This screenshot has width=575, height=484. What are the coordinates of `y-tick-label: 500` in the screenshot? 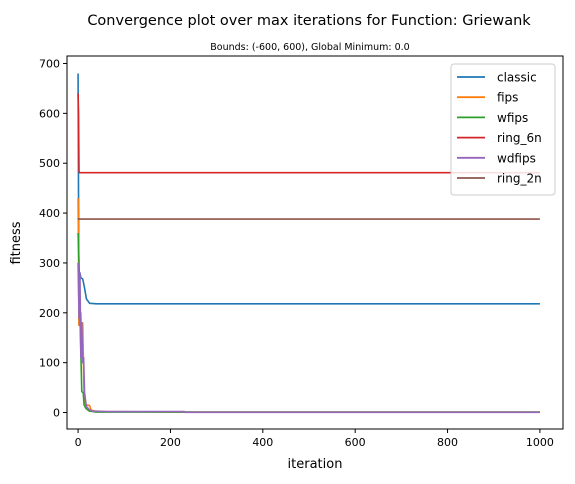 It's located at (49, 163).